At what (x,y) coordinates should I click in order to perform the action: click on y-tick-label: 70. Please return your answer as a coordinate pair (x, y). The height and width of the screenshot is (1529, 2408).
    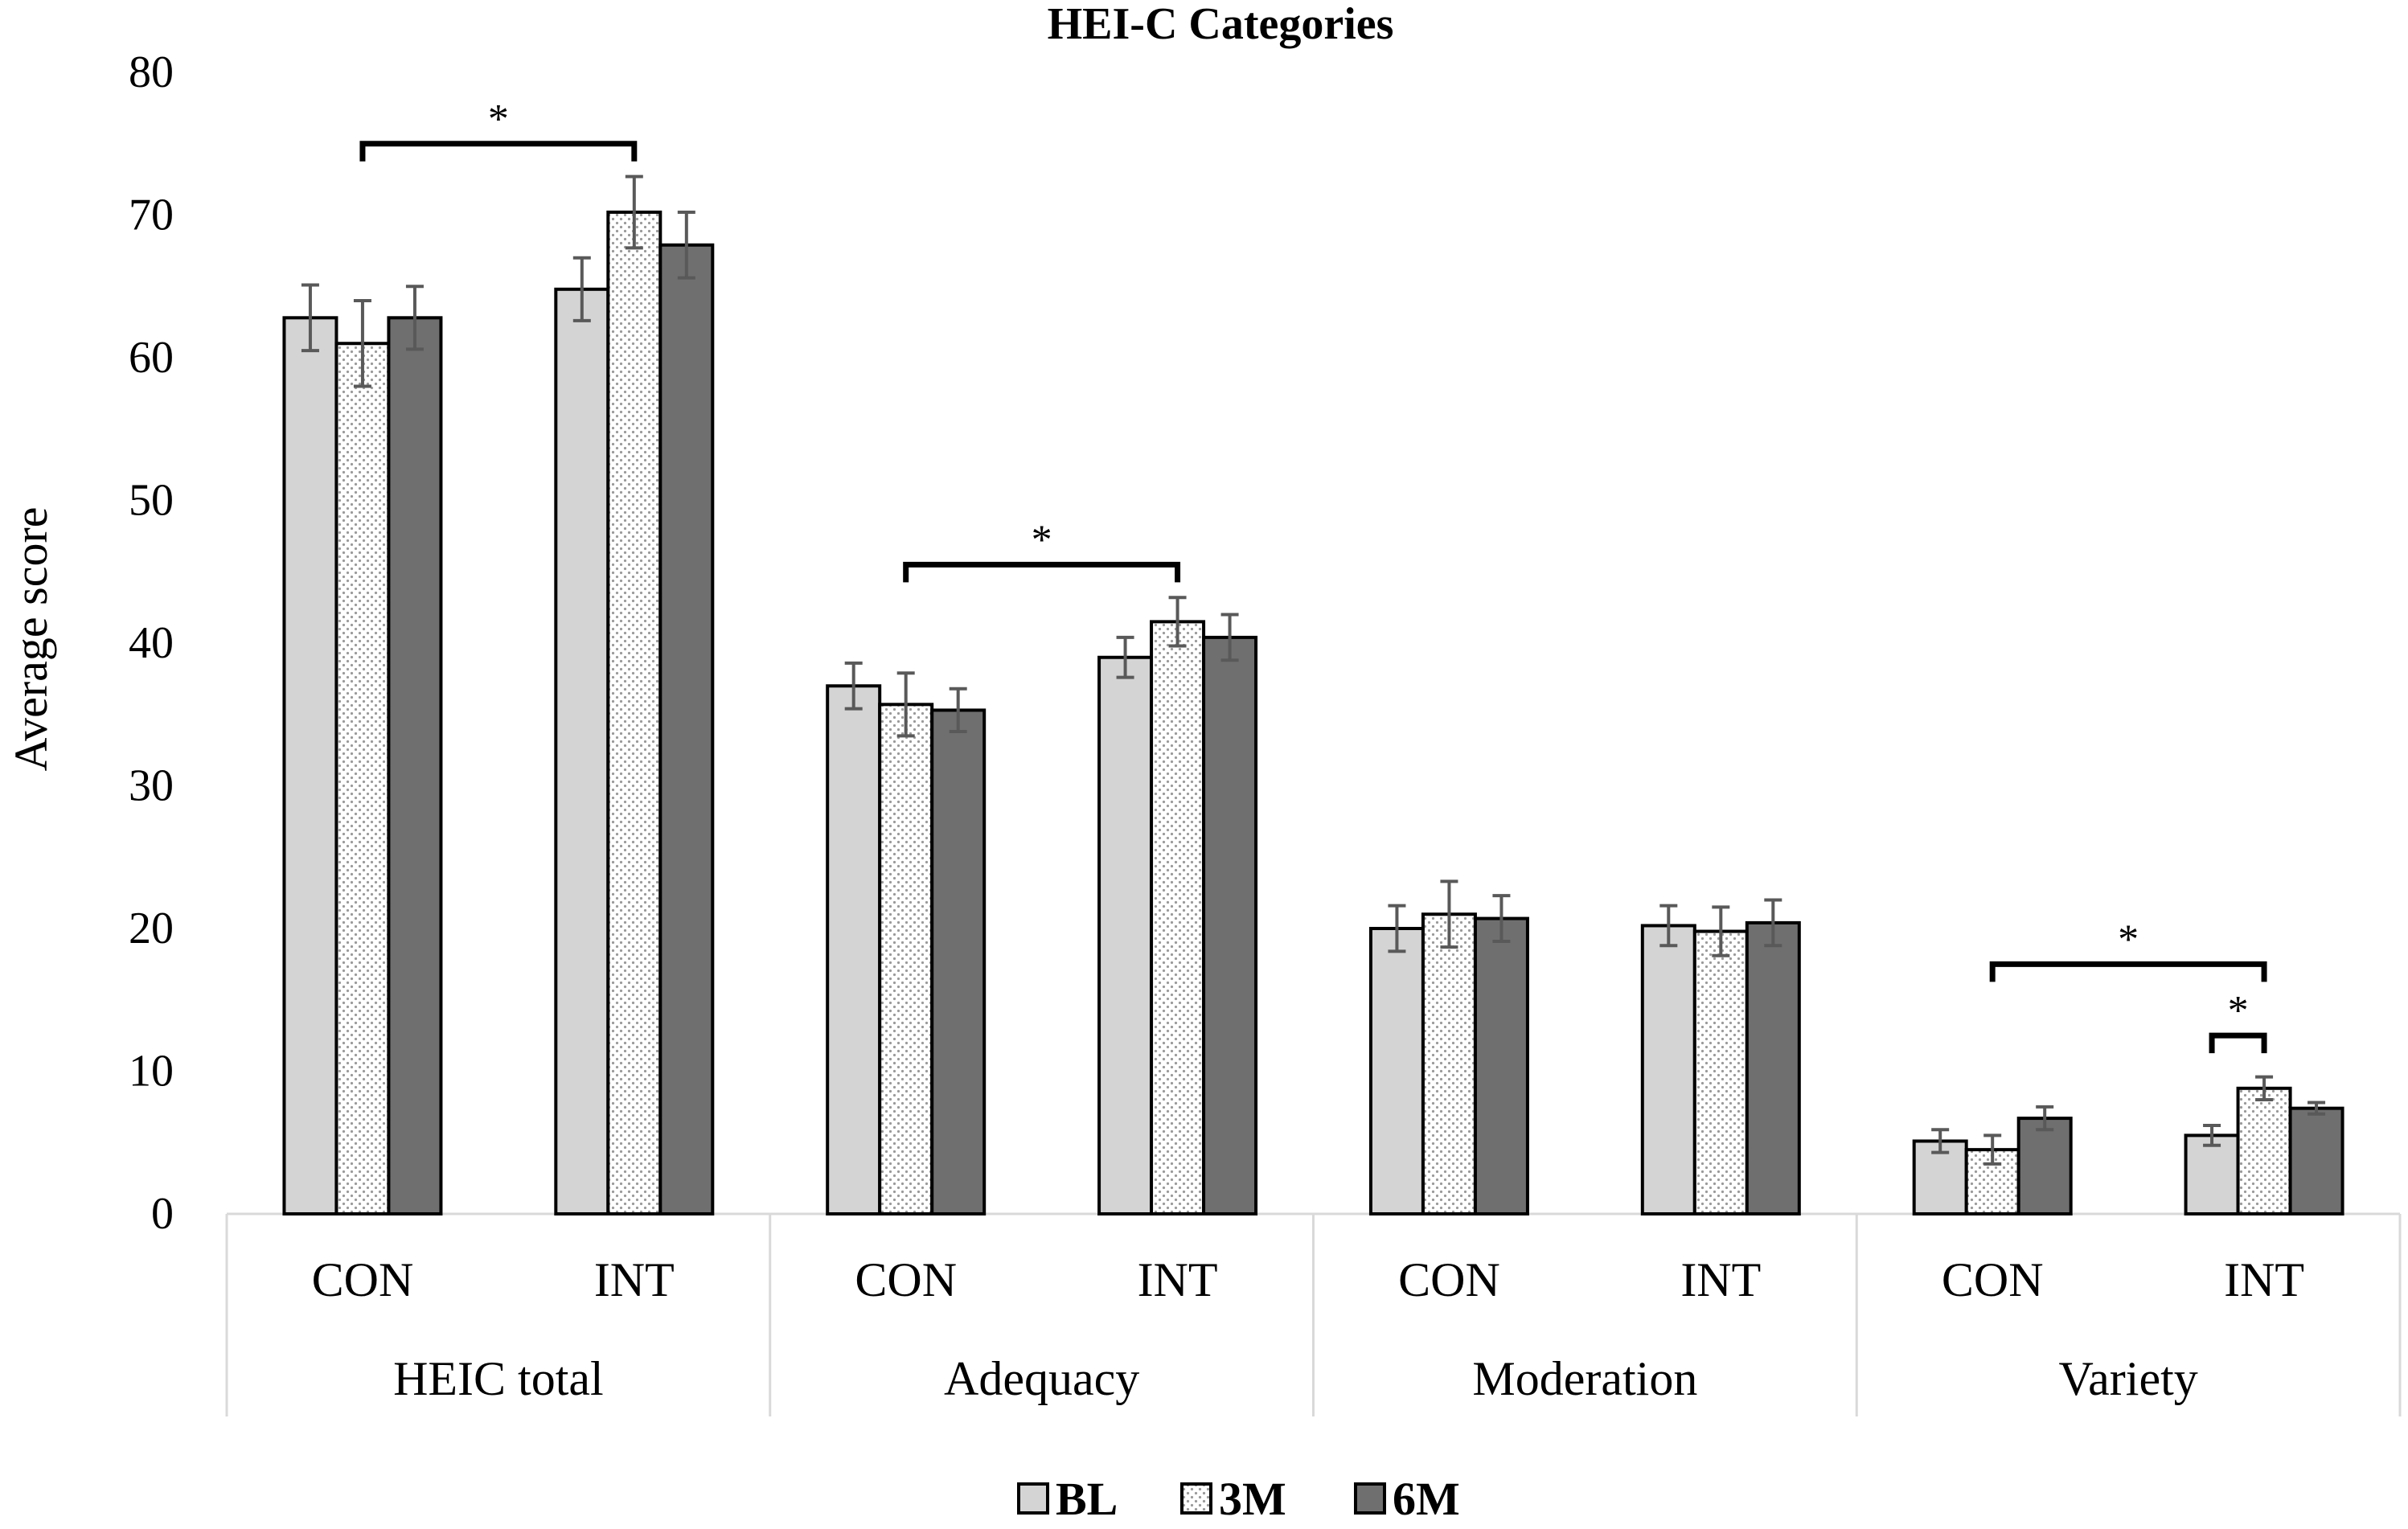
    Looking at the image, I should click on (151, 215).